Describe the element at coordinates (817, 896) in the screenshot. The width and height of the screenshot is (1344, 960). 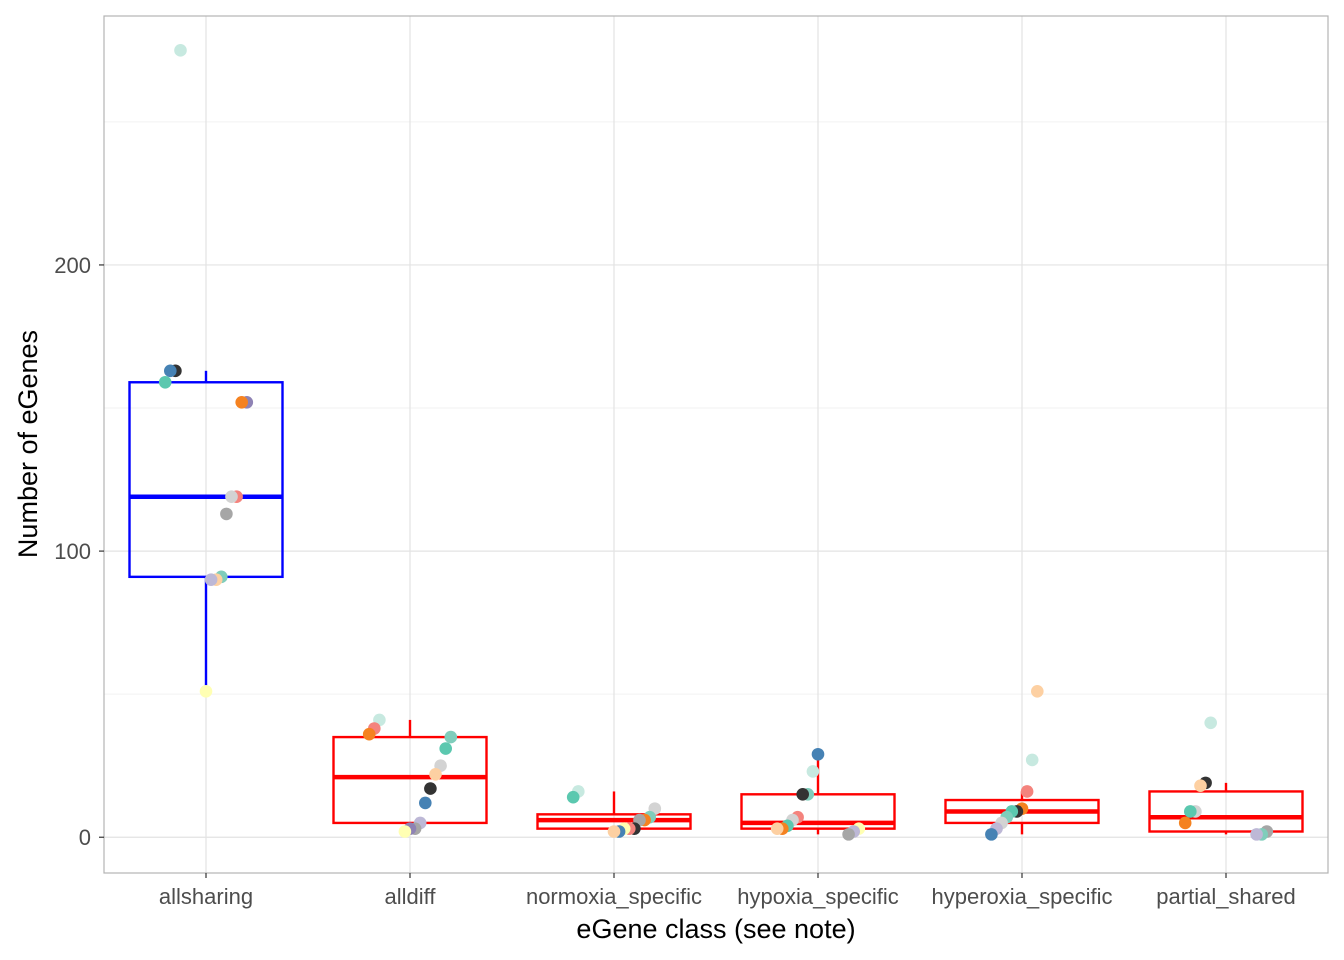
I see `x-tick-label-hypoxia_specific: hypoxia_specific` at that location.